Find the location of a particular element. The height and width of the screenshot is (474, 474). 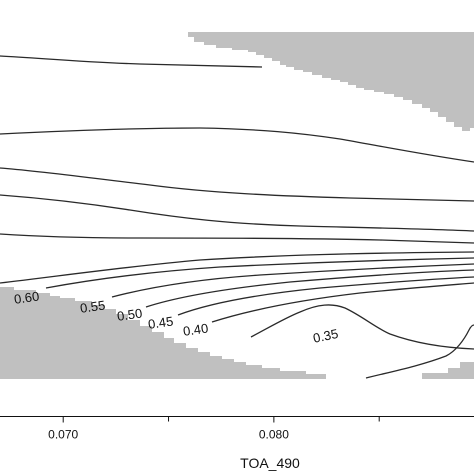

x-tick-label-1: 0.080 is located at coordinates (274, 435).